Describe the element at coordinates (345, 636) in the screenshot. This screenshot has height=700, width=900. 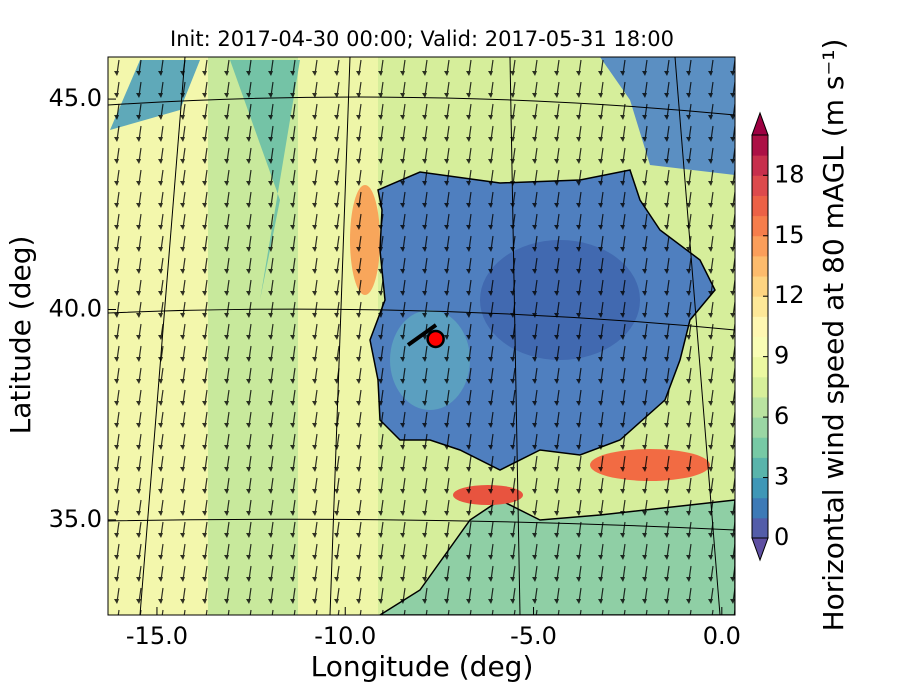
I see `x-tick-label: -10.0` at that location.